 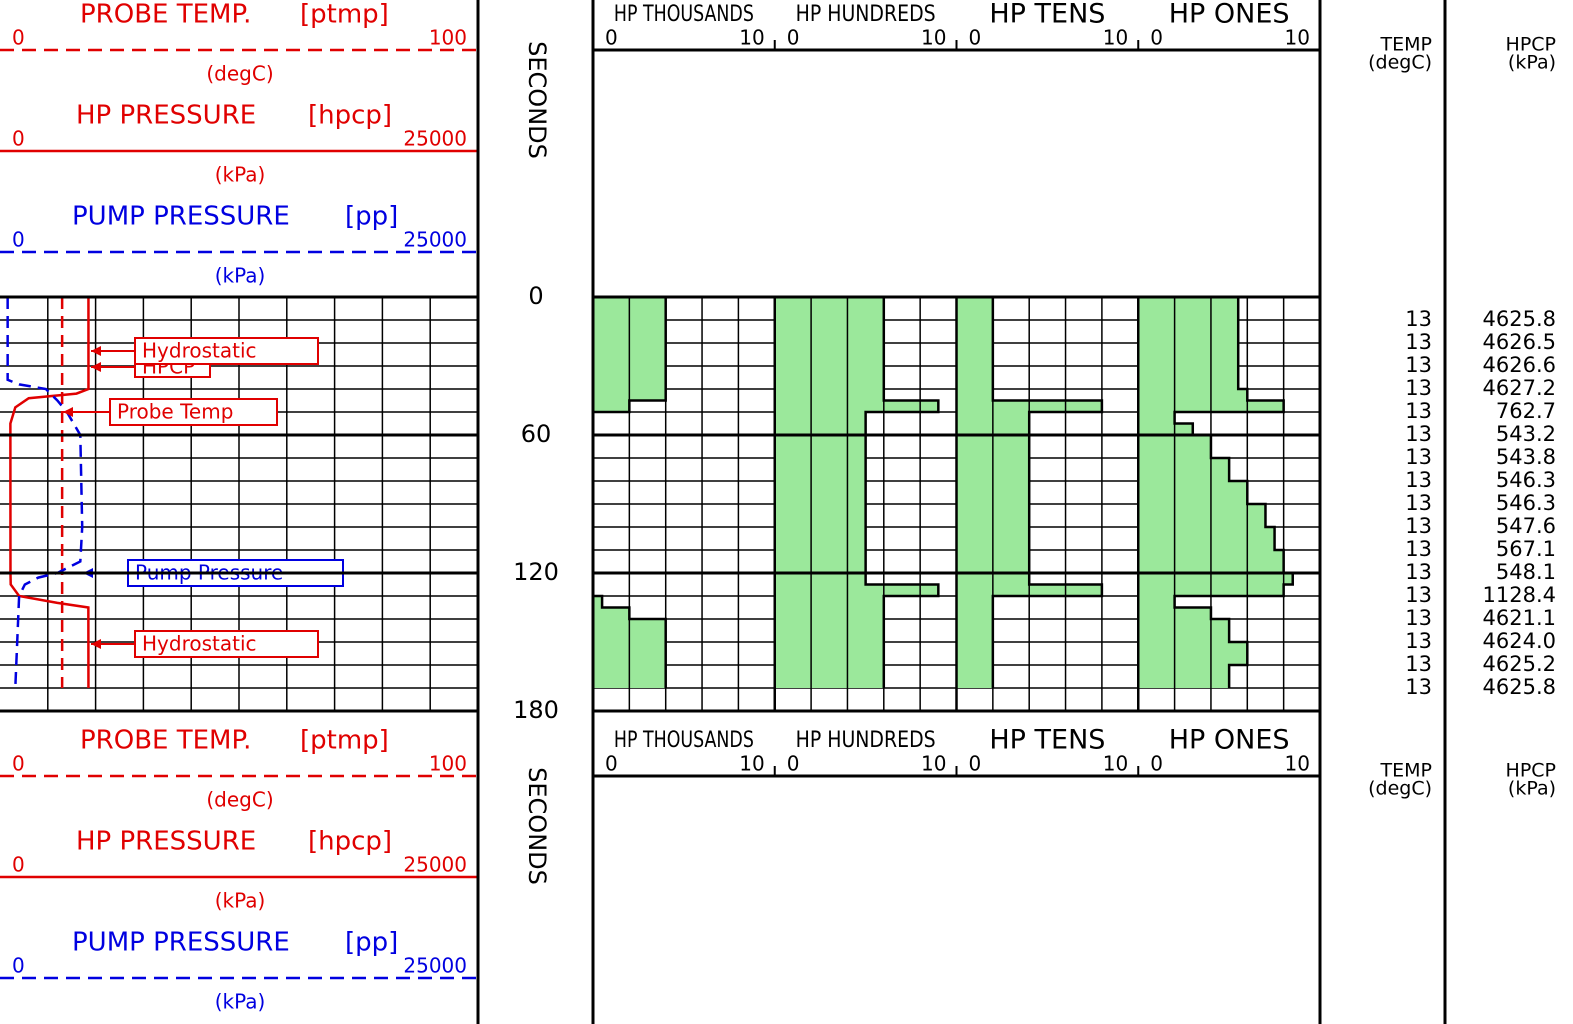 What do you see at coordinates (1526, 457) in the screenshot?
I see `table-cell: 543.8` at bounding box center [1526, 457].